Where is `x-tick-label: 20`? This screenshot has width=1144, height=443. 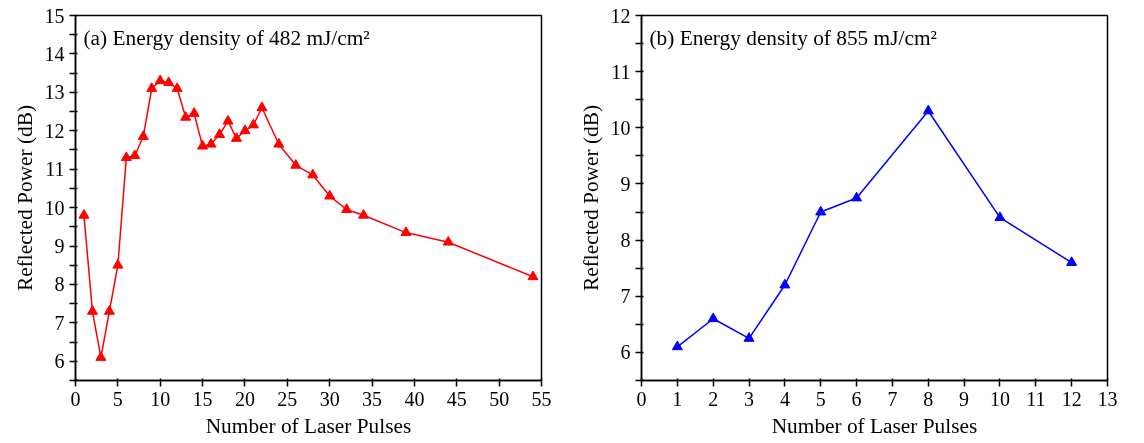
x-tick-label: 20 is located at coordinates (244, 398).